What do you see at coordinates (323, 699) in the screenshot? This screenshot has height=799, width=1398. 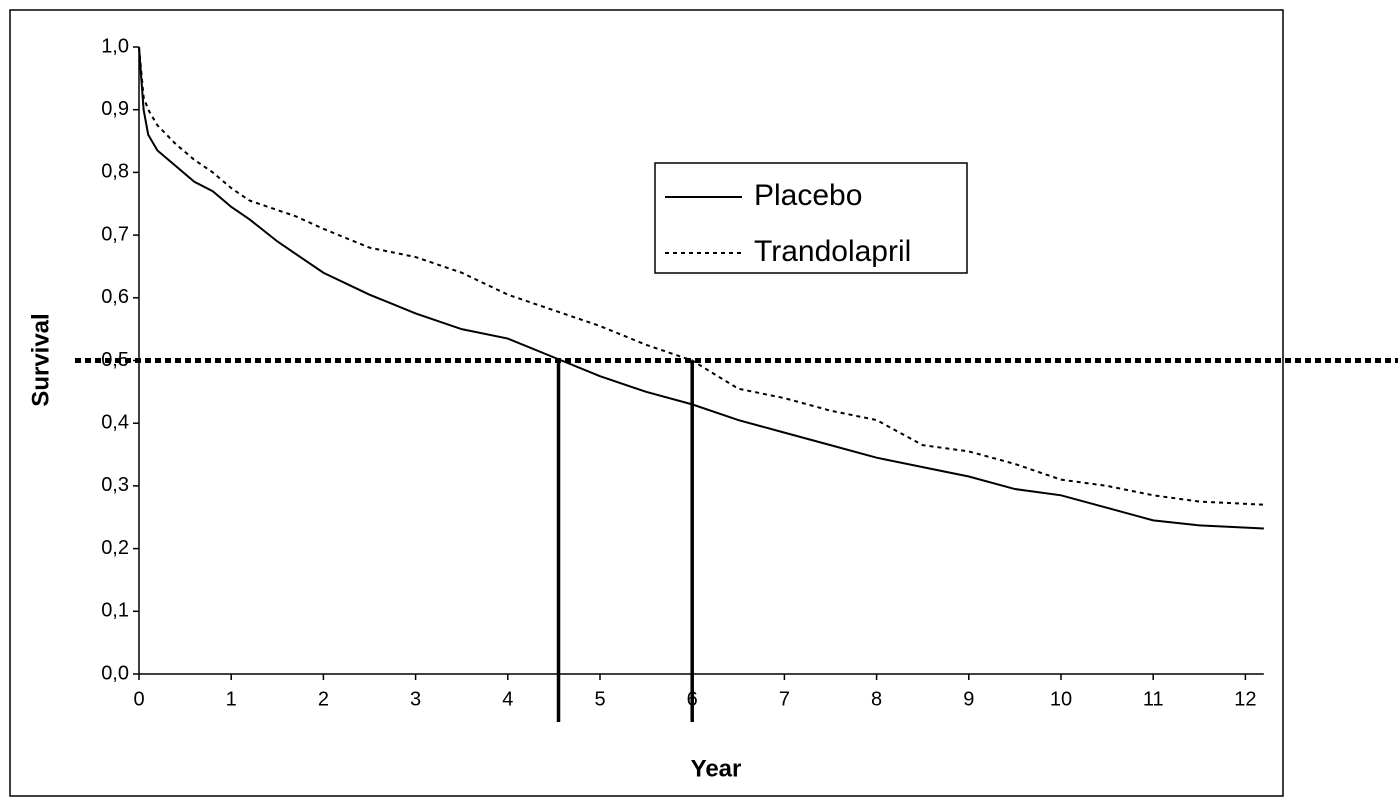 I see `x-tick-label: 2` at bounding box center [323, 699].